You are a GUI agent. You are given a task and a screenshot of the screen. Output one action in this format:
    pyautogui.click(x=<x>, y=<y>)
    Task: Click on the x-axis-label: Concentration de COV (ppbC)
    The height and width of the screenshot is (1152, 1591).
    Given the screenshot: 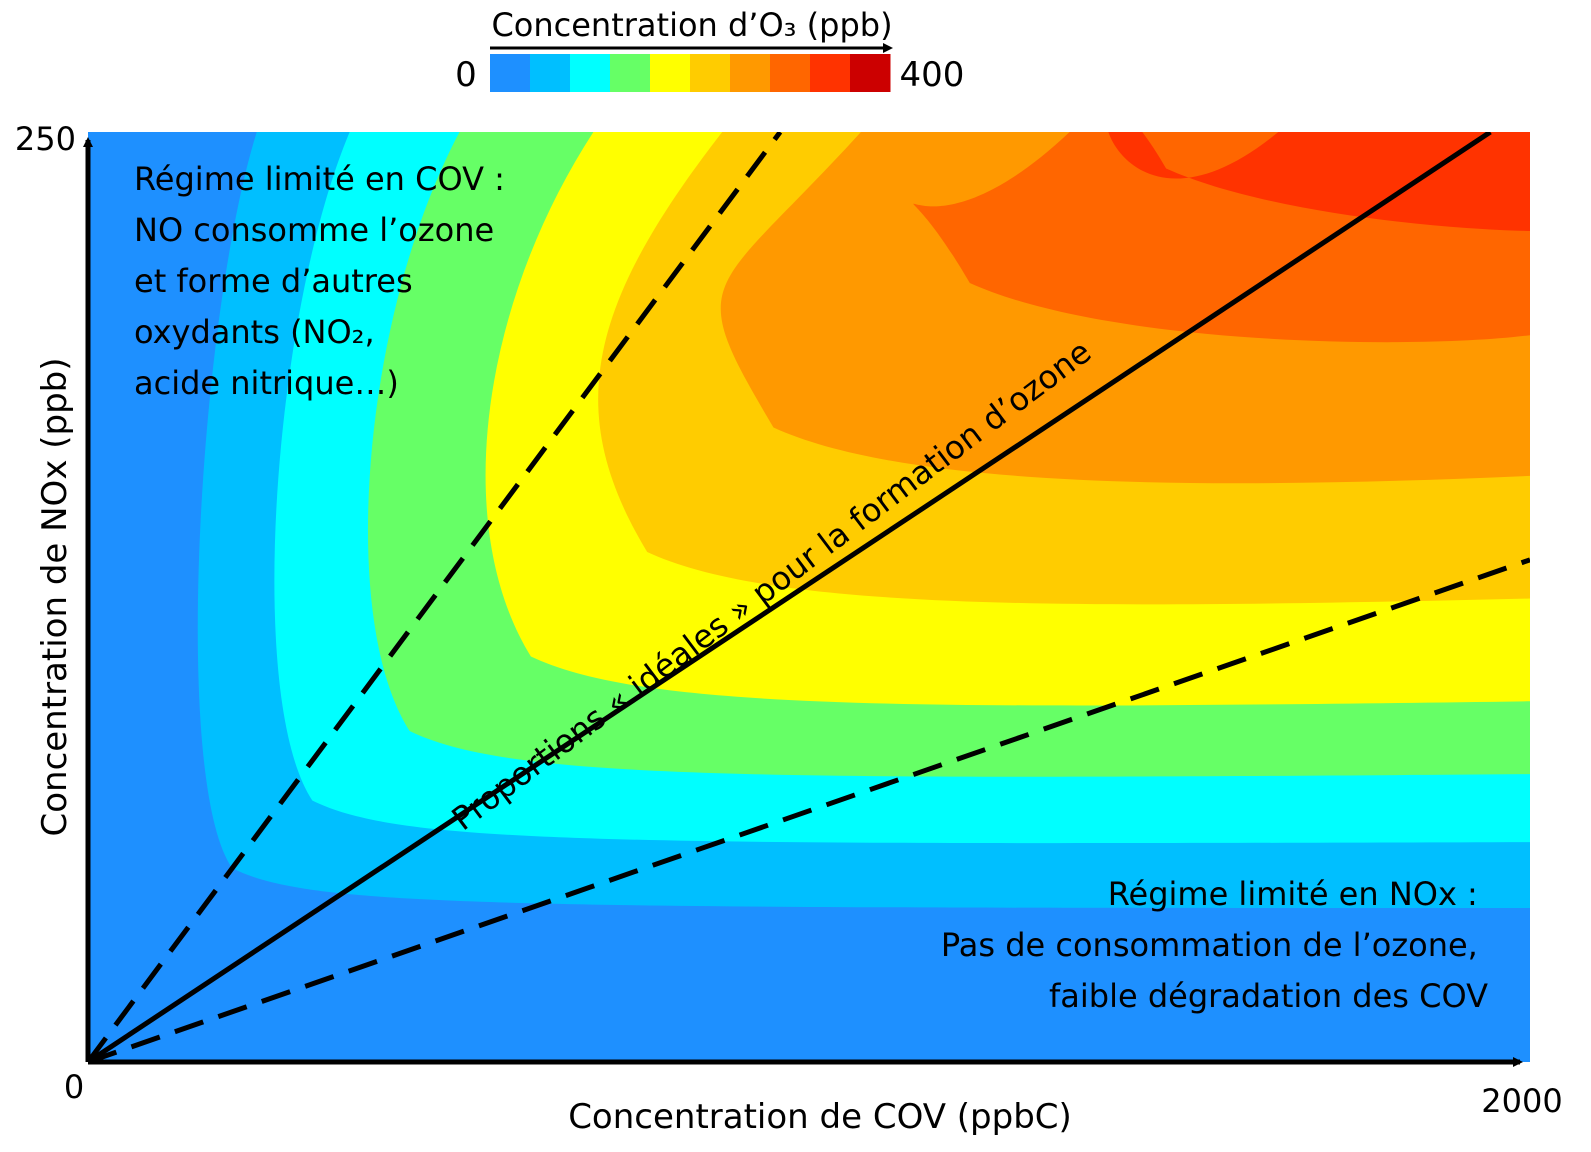 What is the action you would take?
    pyautogui.click(x=820, y=1117)
    